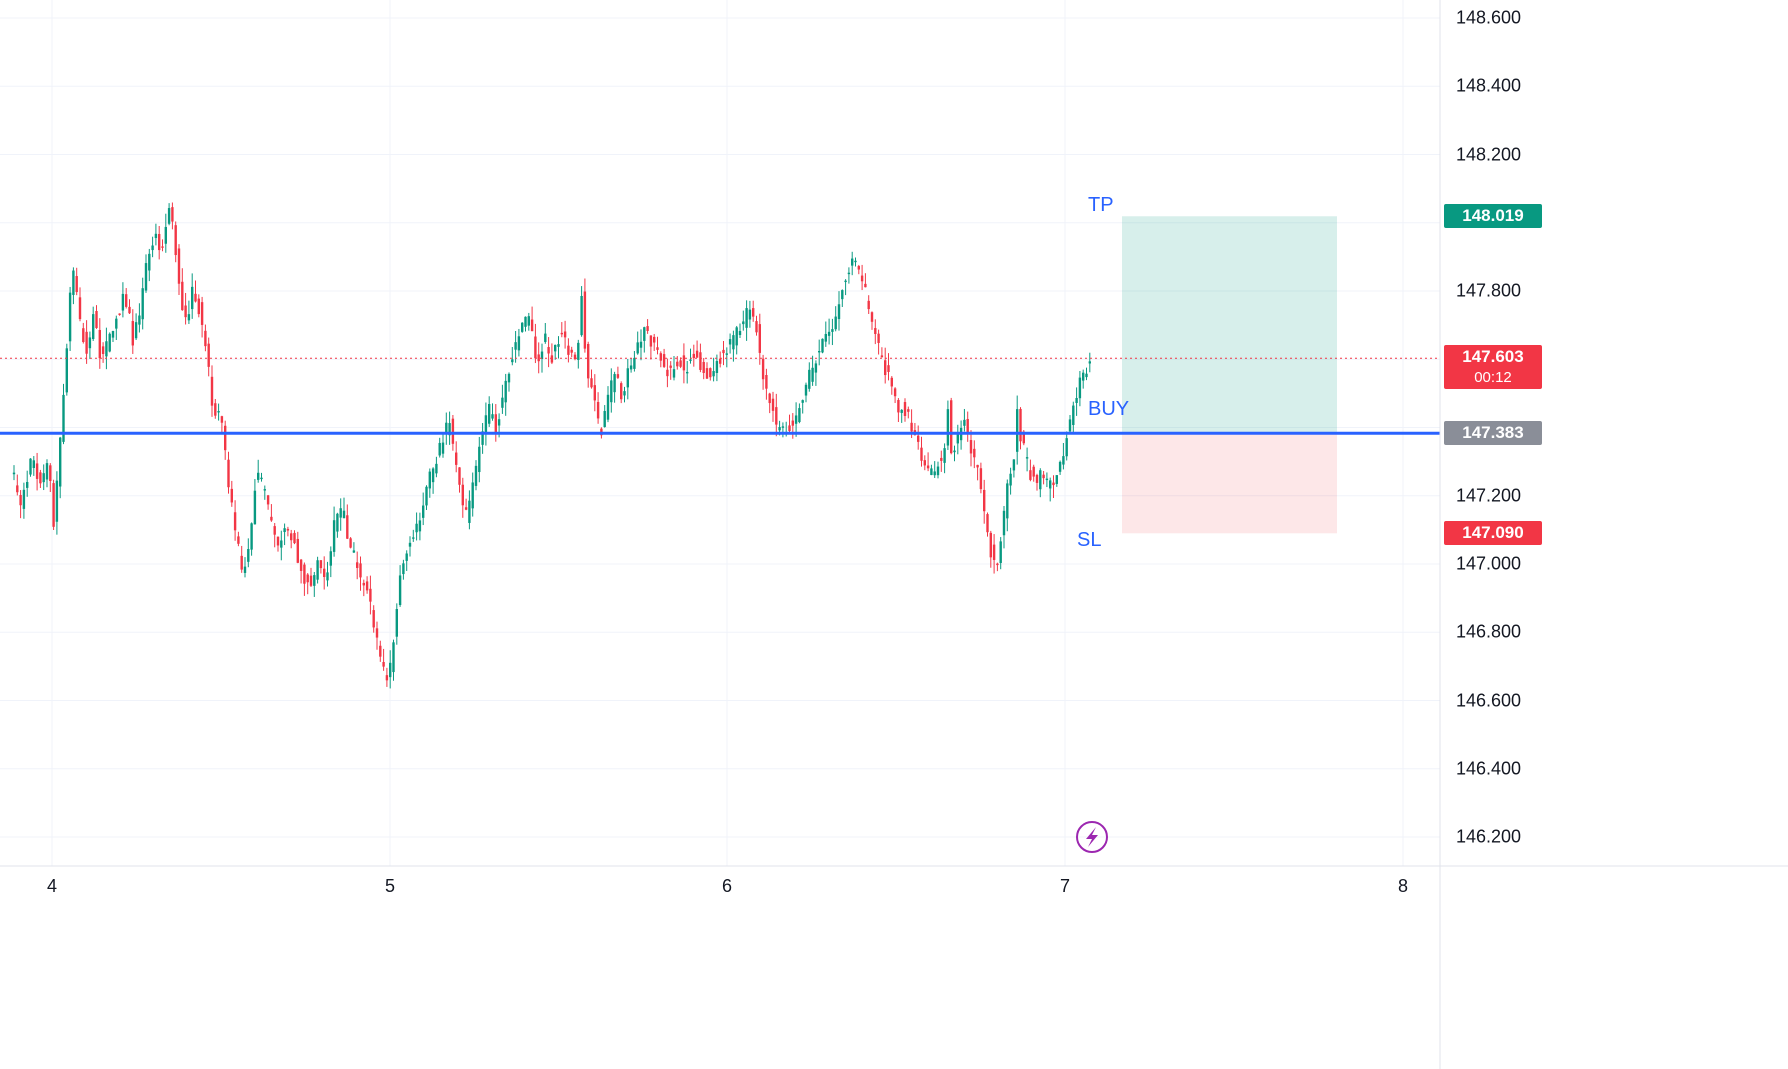 This screenshot has height=1069, width=1788. What do you see at coordinates (1493, 533) in the screenshot?
I see `sl-price-badge: 147.090` at bounding box center [1493, 533].